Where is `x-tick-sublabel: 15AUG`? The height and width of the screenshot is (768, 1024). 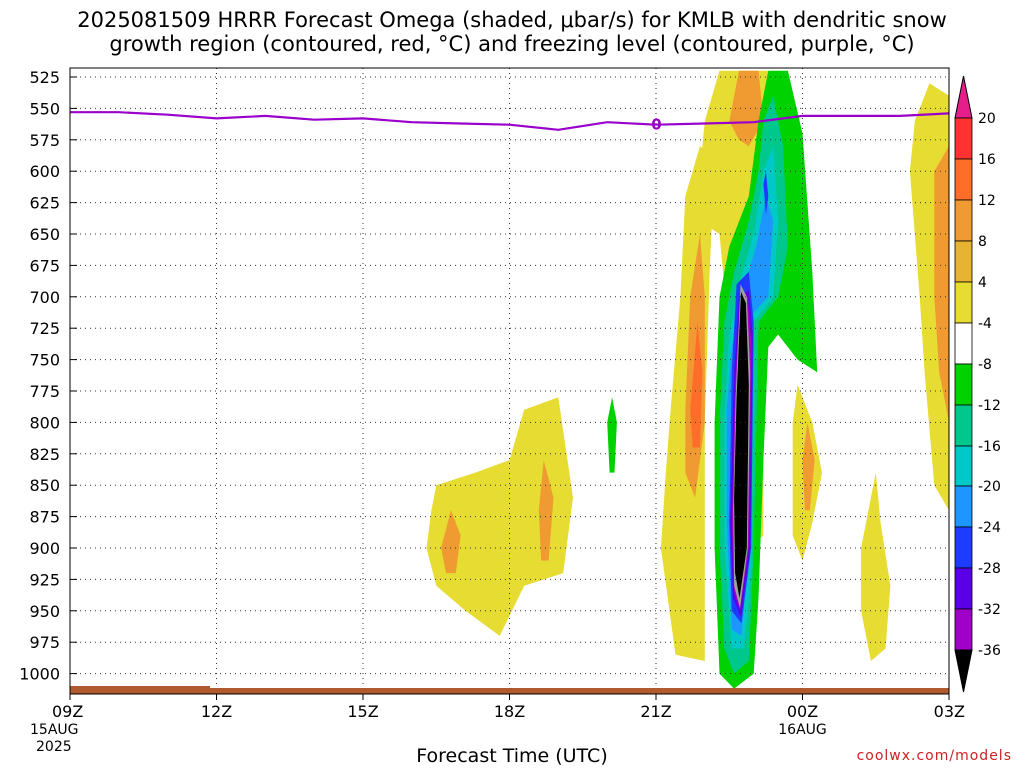
x-tick-sublabel: 15AUG is located at coordinates (54, 730).